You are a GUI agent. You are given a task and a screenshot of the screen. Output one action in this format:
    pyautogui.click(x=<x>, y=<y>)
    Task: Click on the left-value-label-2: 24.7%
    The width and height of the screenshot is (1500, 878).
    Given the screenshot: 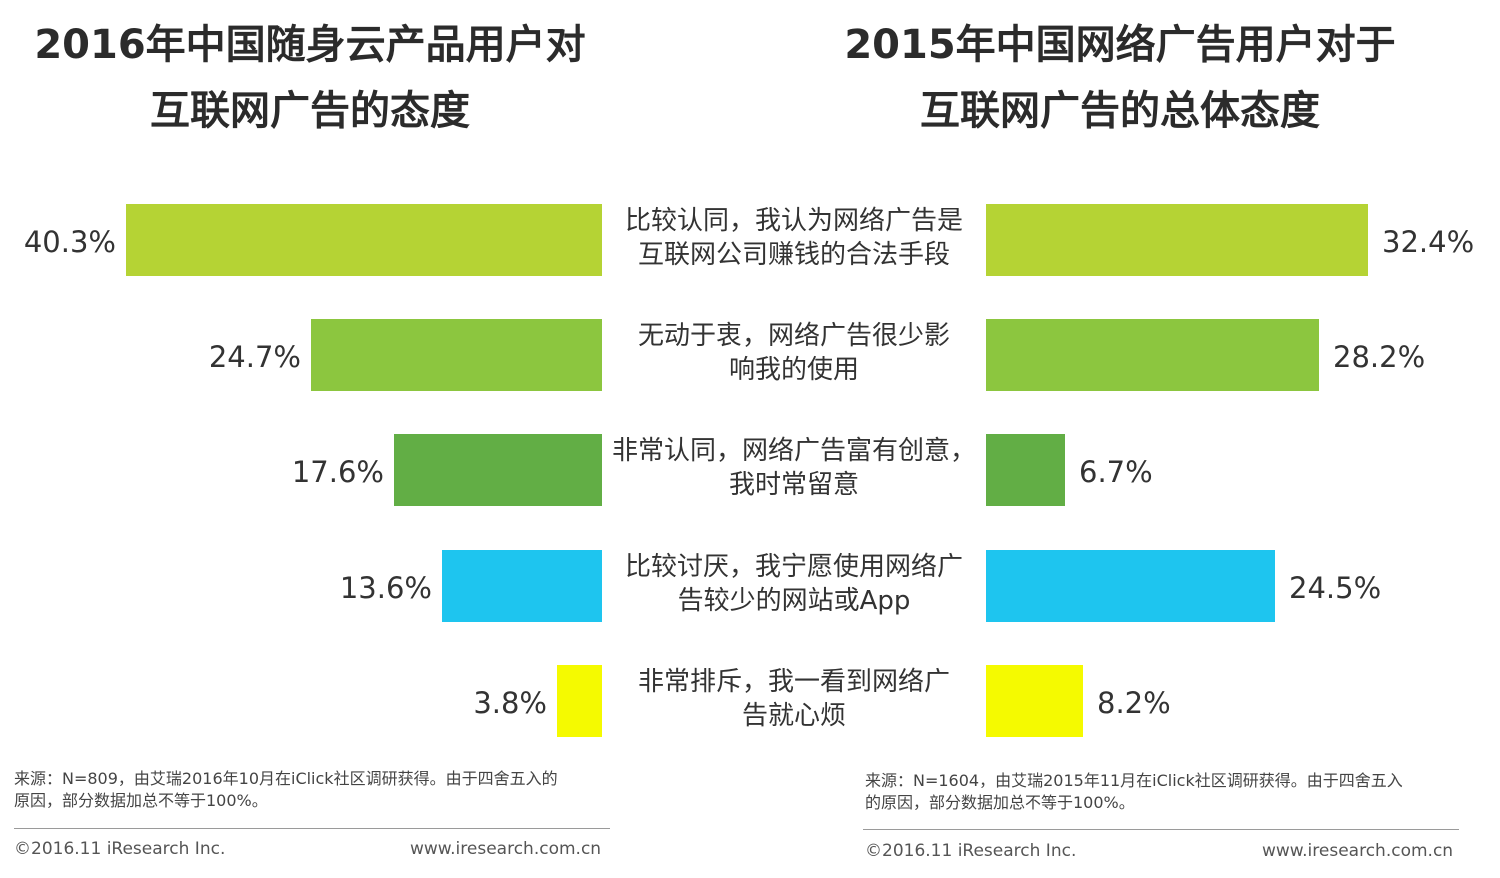 What is the action you would take?
    pyautogui.click(x=254, y=357)
    